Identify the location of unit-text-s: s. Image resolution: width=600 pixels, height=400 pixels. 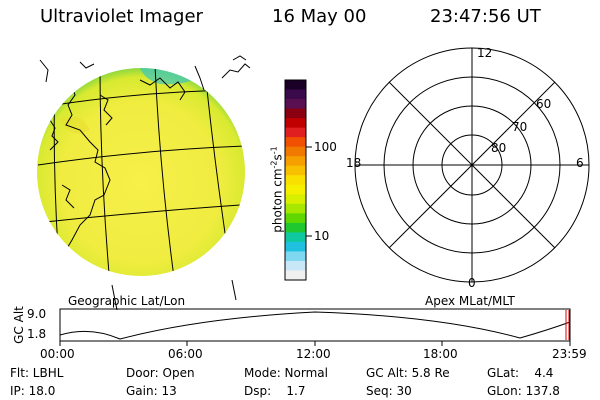
(277, 157).